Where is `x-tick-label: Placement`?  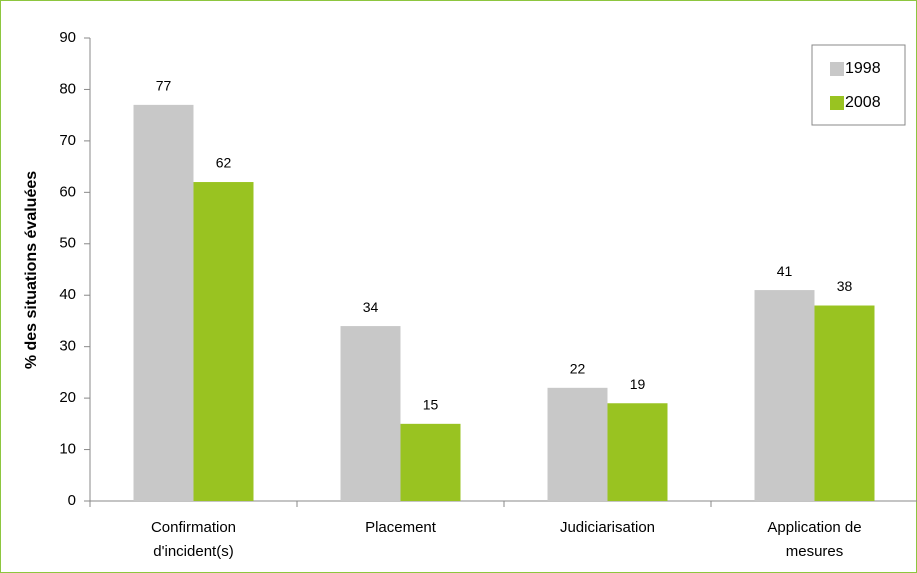
x-tick-label: Placement is located at coordinates (401, 527).